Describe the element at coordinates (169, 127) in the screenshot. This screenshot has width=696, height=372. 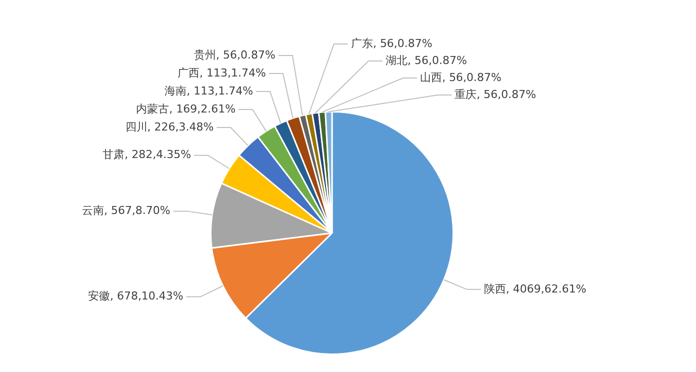
I see `slice-label: 四川, 226,3.48%` at that location.